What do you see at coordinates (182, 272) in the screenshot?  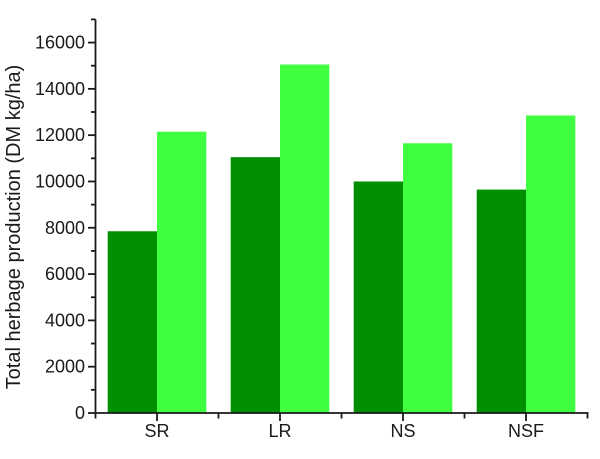 I see `bar-light-green-series-SR` at bounding box center [182, 272].